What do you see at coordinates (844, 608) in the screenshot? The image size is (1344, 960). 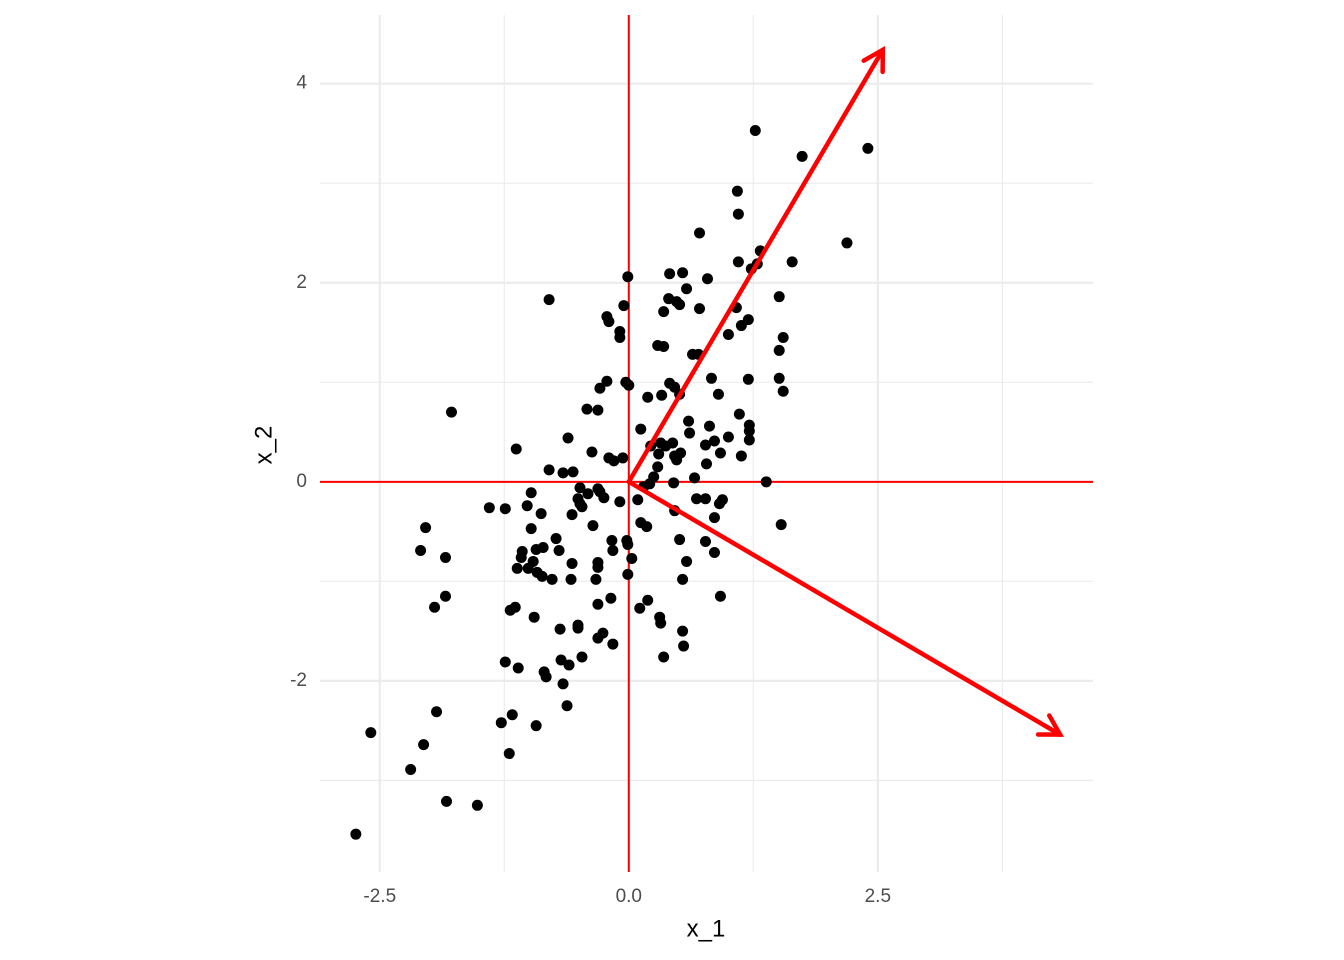 I see `arrow-shaft` at bounding box center [844, 608].